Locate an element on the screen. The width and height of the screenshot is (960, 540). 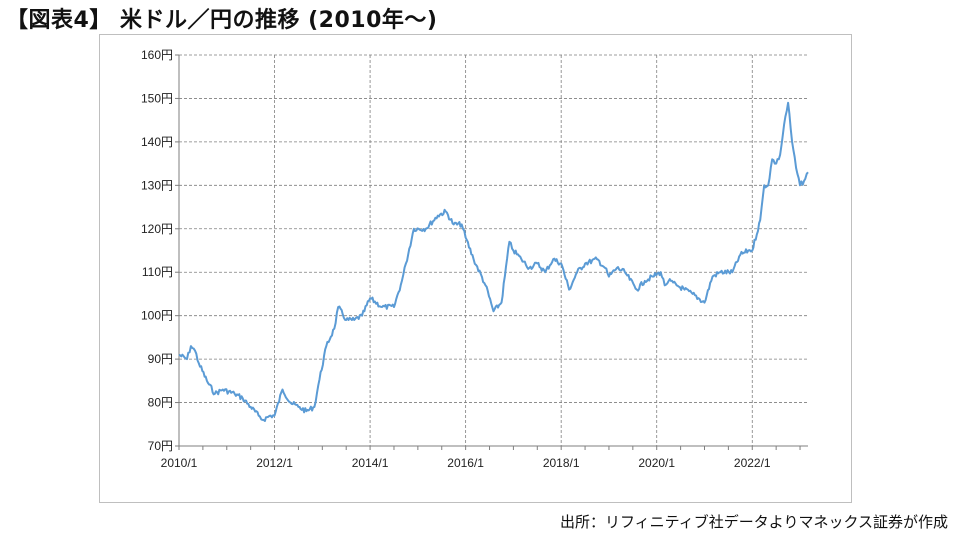
x-tick-label: 2014/1 is located at coordinates (370, 463).